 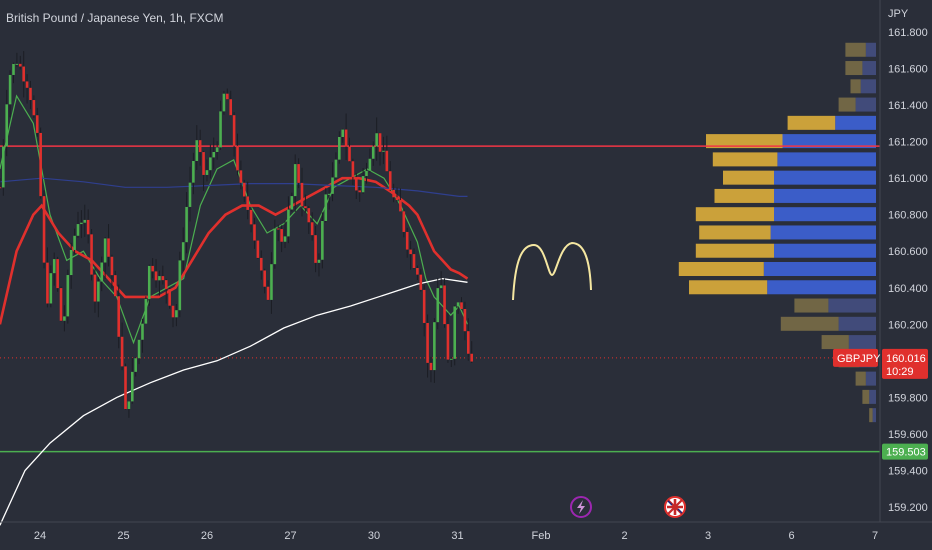 I want to click on head-and-shoulders-pattern, so click(x=552, y=271).